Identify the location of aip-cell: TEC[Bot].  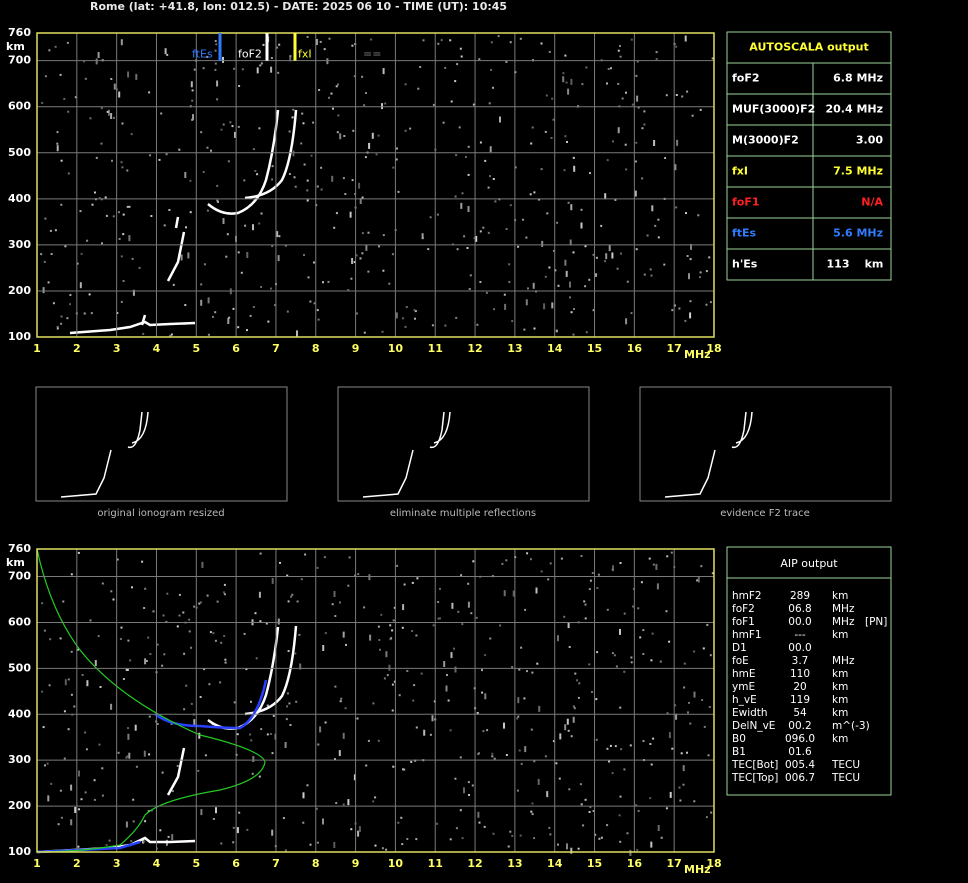
(754, 765).